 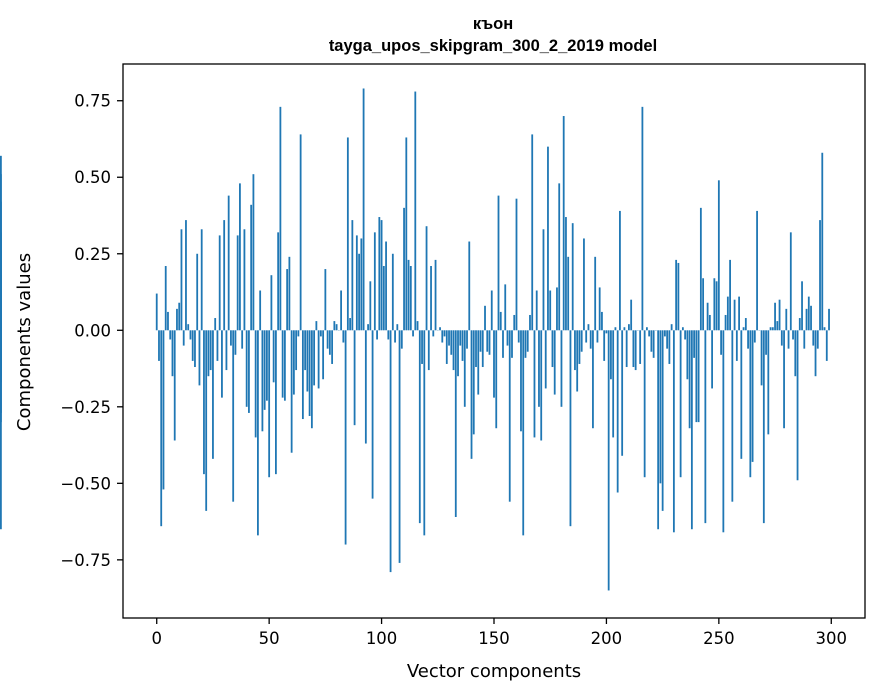 What do you see at coordinates (92, 101) in the screenshot?
I see `y-tick-label: 0.75` at bounding box center [92, 101].